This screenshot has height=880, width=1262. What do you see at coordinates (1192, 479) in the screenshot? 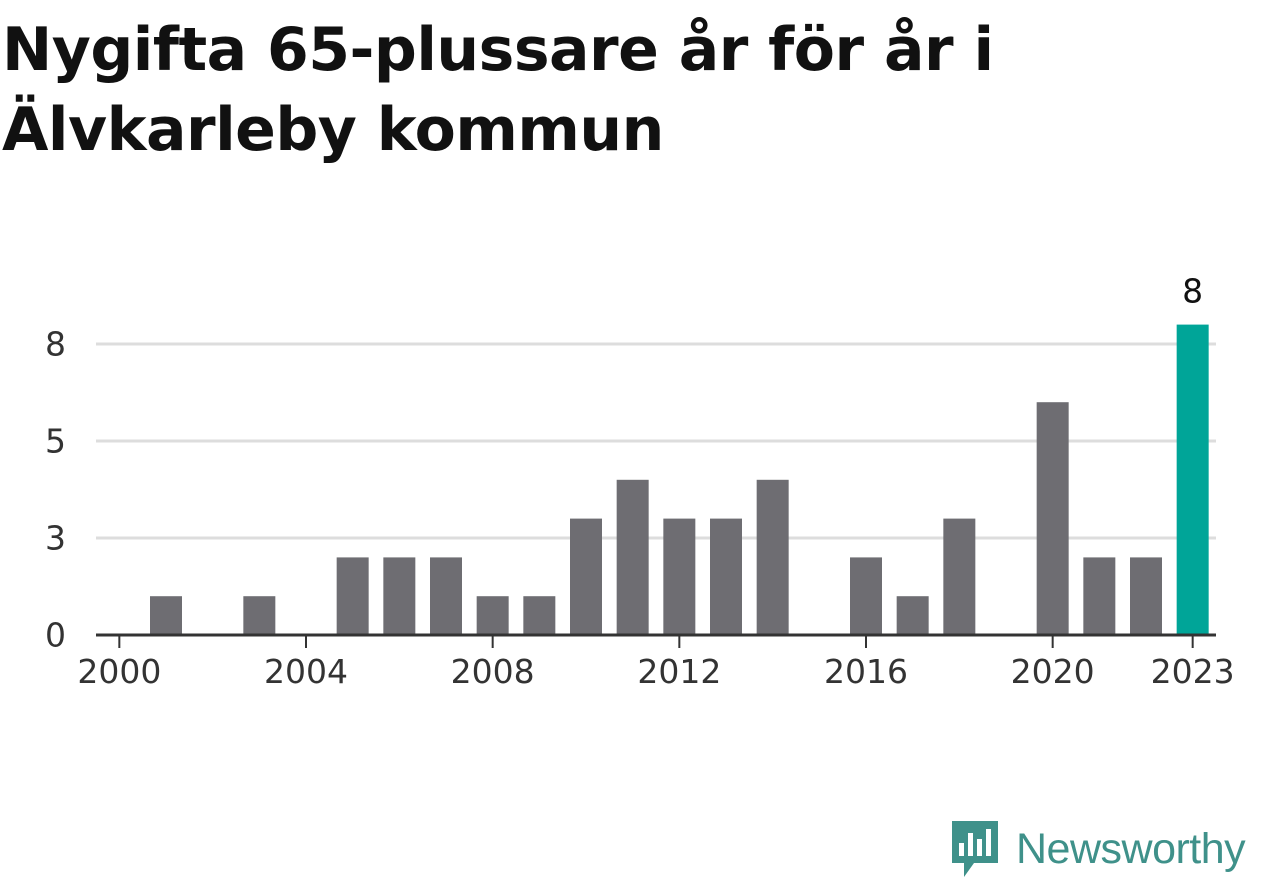
I see `bar-2023` at bounding box center [1192, 479].